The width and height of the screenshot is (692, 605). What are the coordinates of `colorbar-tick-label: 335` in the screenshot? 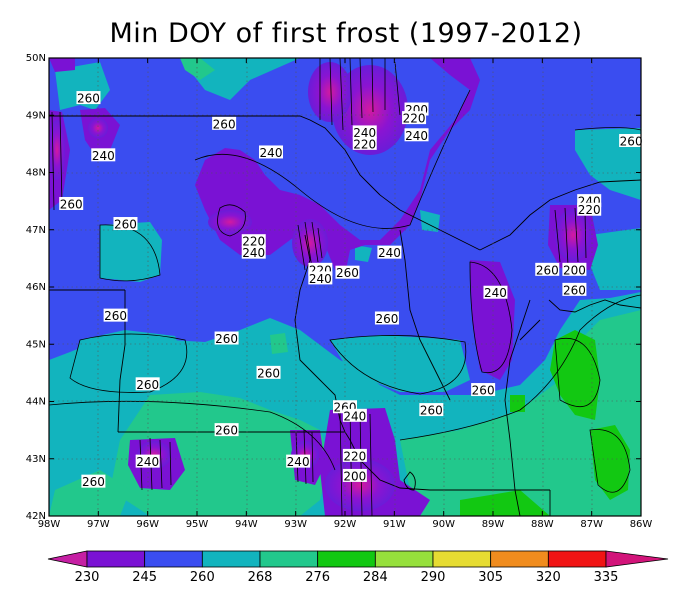 It's located at (606, 577).